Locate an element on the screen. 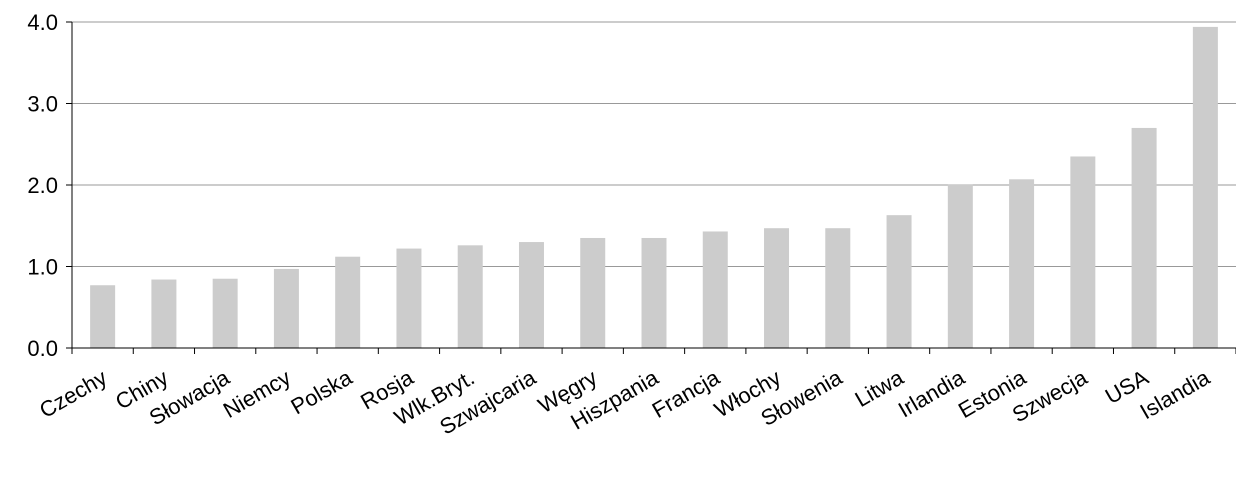  x-category-label: Czechy is located at coordinates (73, 394).